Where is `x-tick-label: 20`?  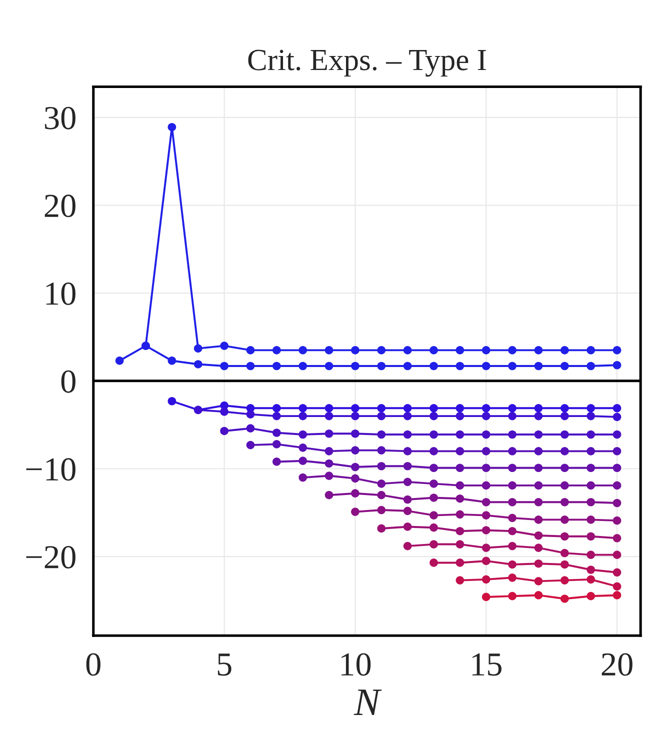
x-tick-label: 20 is located at coordinates (617, 664).